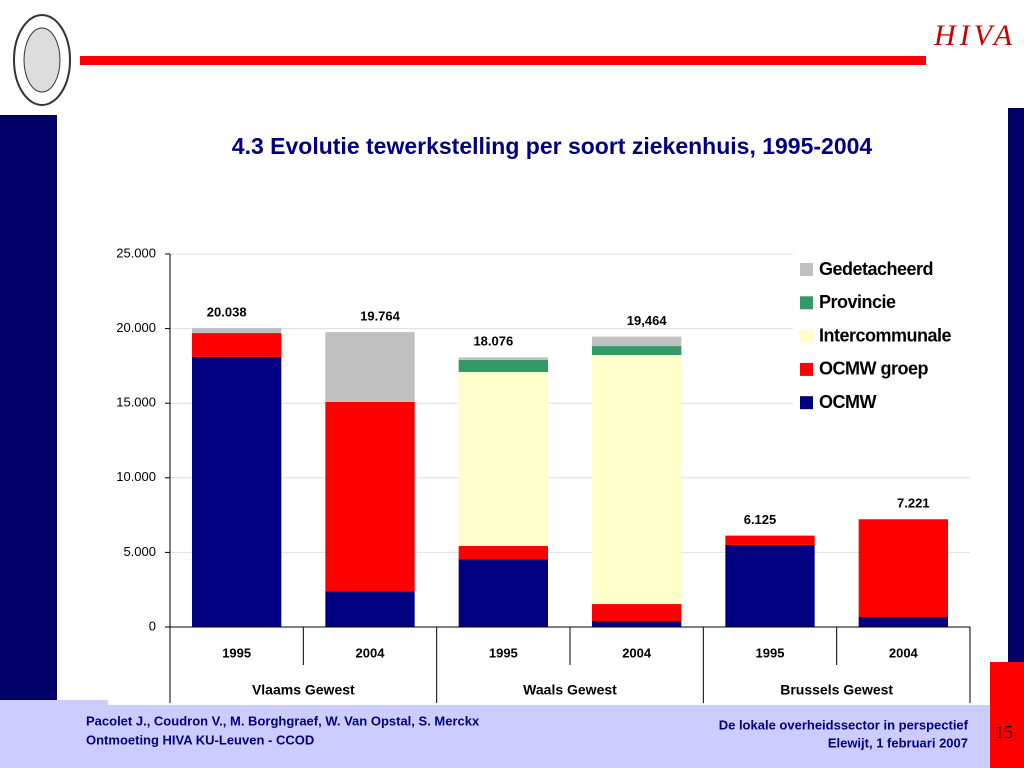 The height and width of the screenshot is (768, 1024). I want to click on y-tick-label: 20.000, so click(136, 327).